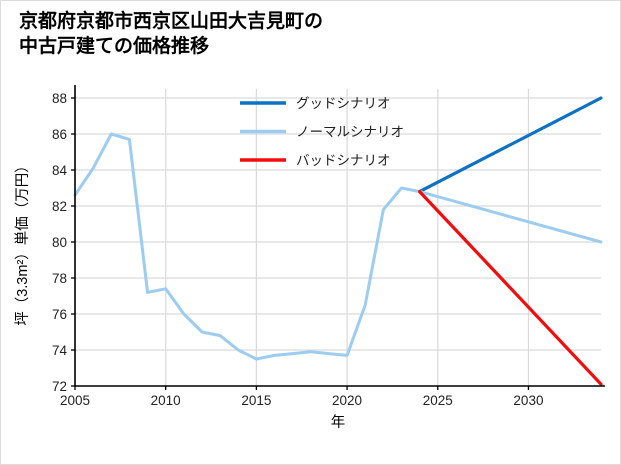  What do you see at coordinates (59, 206) in the screenshot?
I see `y-tick-label: 82` at bounding box center [59, 206].